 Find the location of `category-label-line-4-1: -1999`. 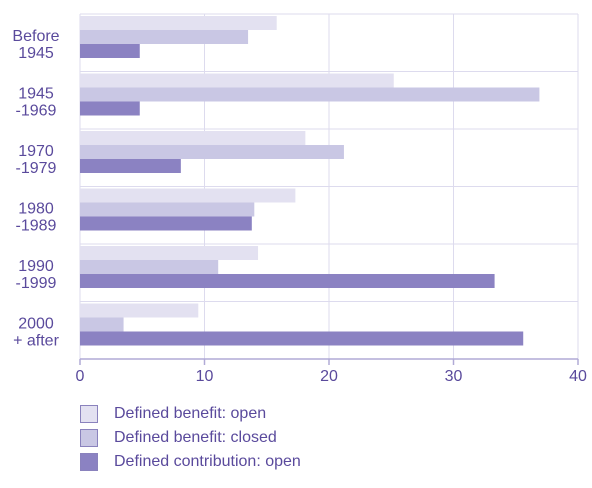

category-label-line-4-1: -1999 is located at coordinates (36, 283).